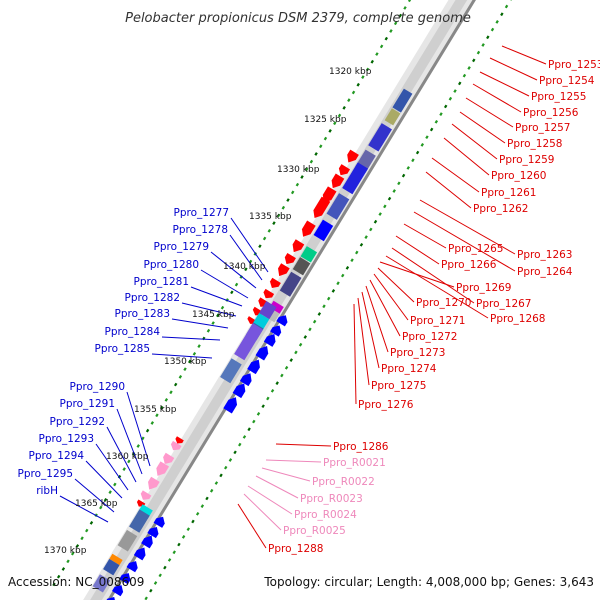 This screenshot has height=600, width=600. Describe the element at coordinates (298, 170) in the screenshot. I see `scale-label: 1330 kbp` at that location.